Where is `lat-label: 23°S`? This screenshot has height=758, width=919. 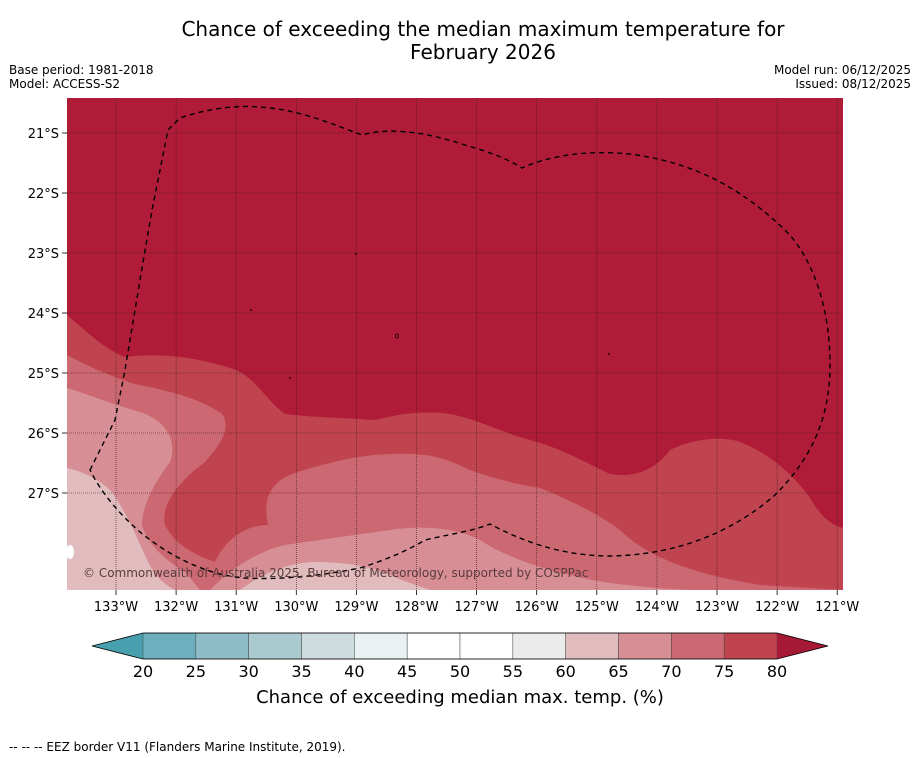
lat-label: 23°S is located at coordinates (43, 254).